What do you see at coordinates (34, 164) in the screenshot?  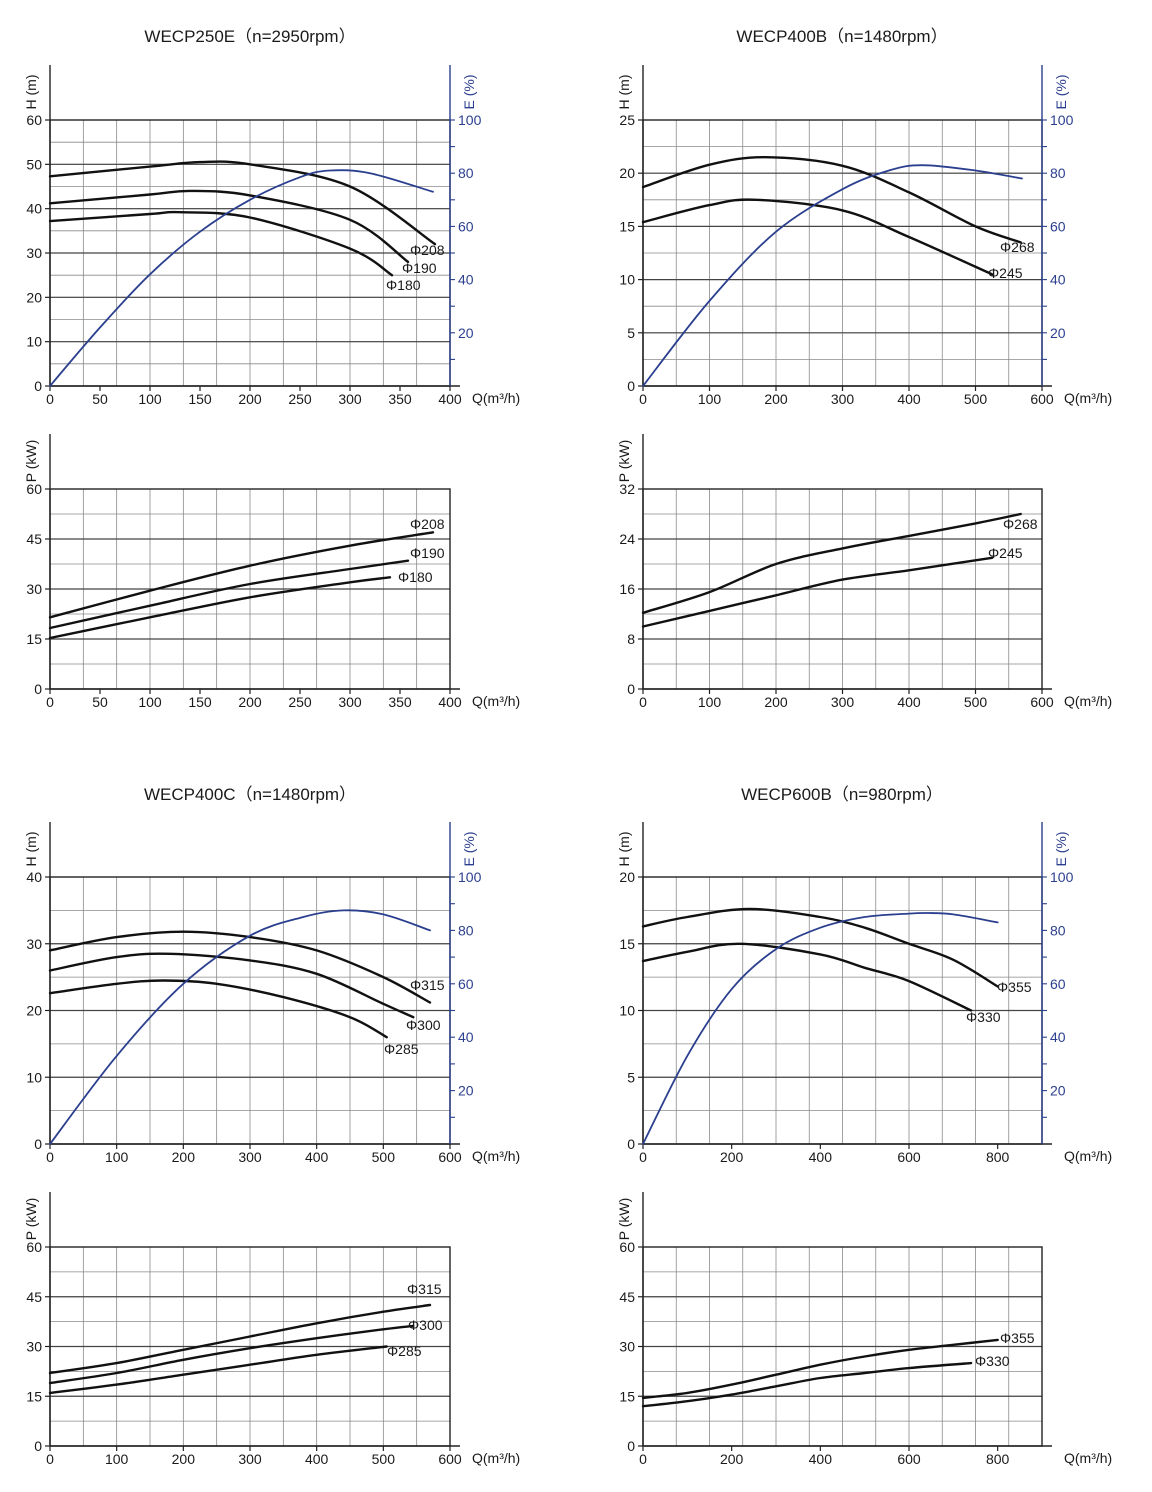 I see `y-tick-label: 50` at bounding box center [34, 164].